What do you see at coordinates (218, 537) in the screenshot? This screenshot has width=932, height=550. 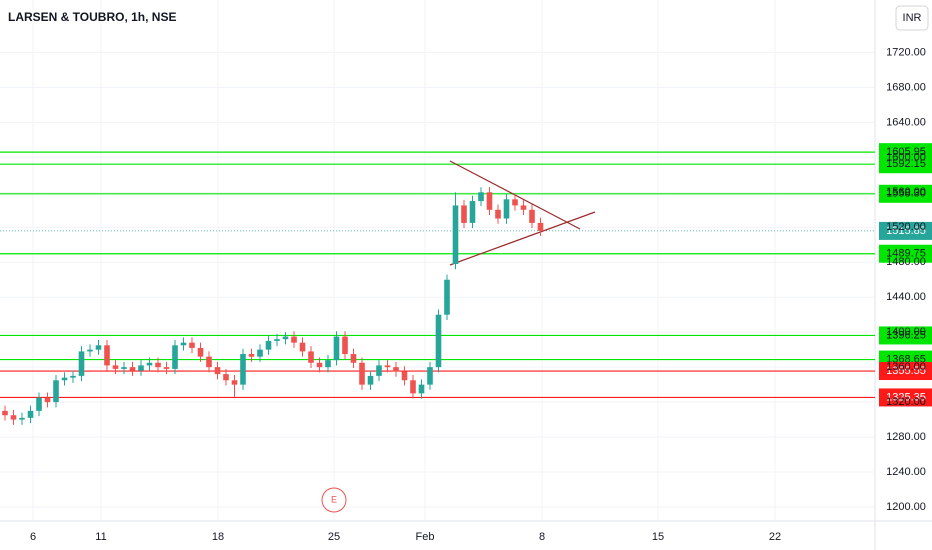 I see `x-tick-label: 18` at bounding box center [218, 537].